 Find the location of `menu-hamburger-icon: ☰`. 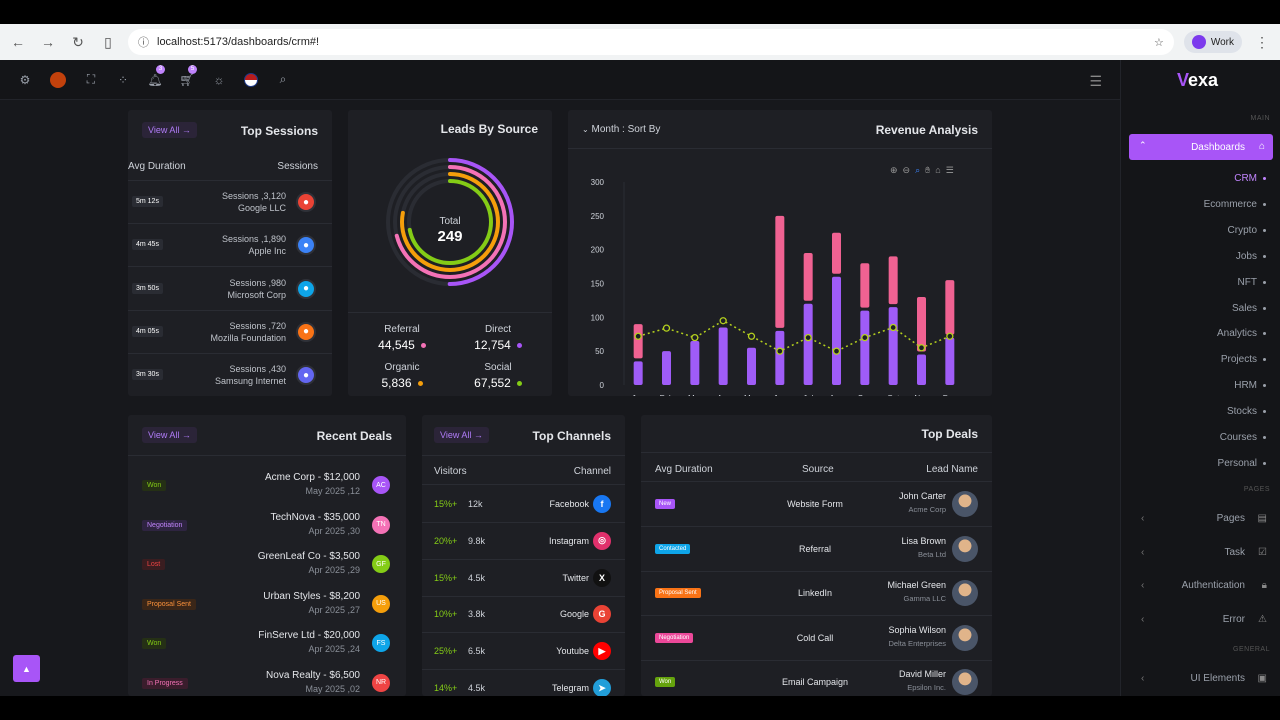

menu-hamburger-icon: ☰ is located at coordinates (1095, 81).